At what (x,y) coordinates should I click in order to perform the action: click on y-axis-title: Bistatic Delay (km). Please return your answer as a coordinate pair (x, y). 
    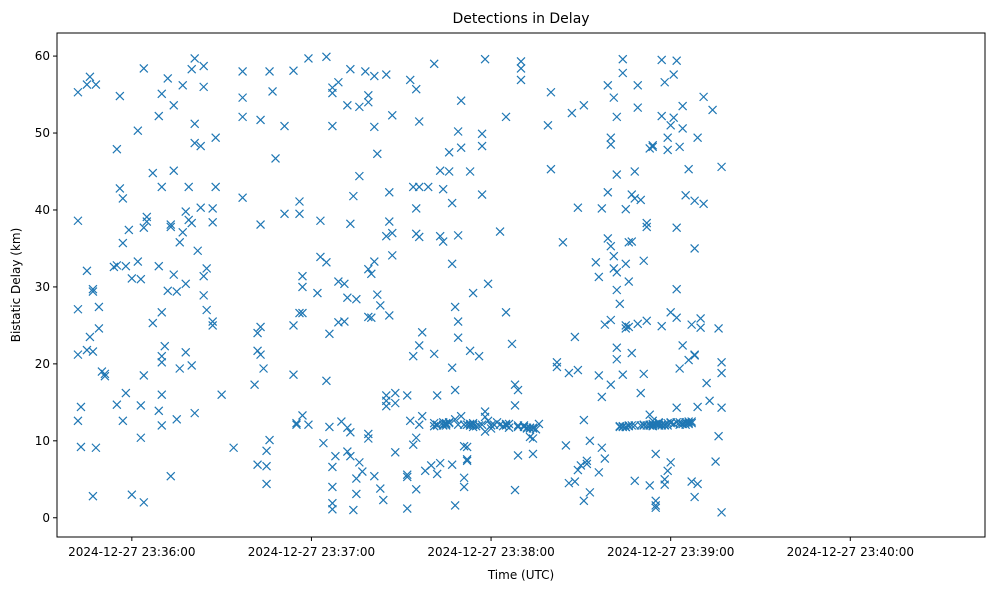
    Looking at the image, I should click on (16, 285).